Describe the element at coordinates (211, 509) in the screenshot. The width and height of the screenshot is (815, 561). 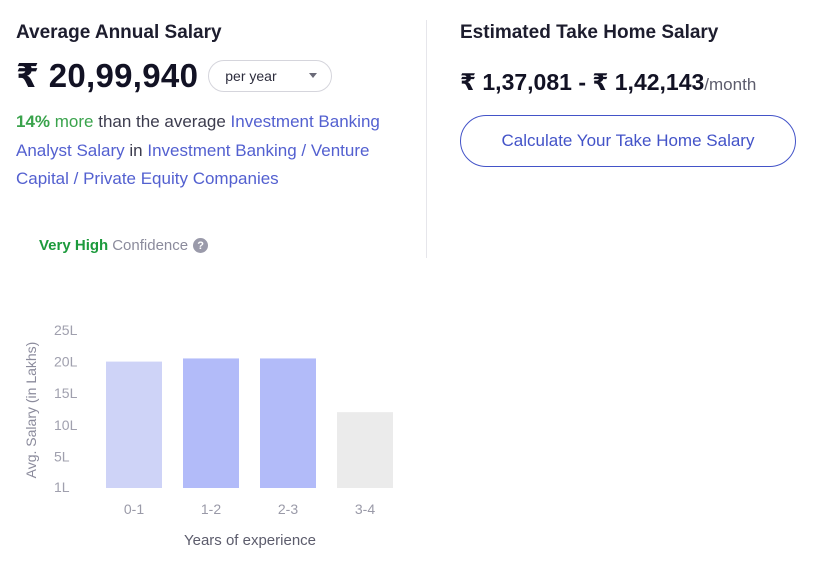
I see `x-tick-label: 1-2` at that location.